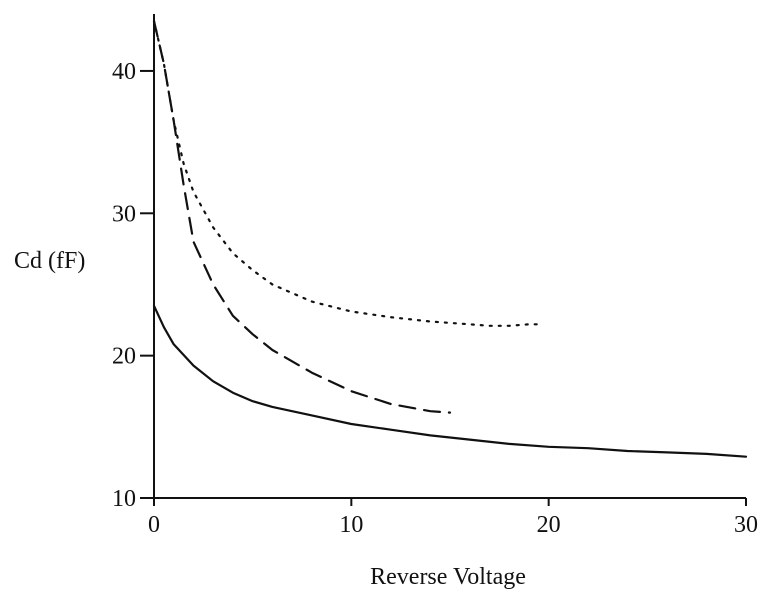 The image size is (759, 590). What do you see at coordinates (448, 577) in the screenshot?
I see `x-axis-label: Reverse Voltage` at bounding box center [448, 577].